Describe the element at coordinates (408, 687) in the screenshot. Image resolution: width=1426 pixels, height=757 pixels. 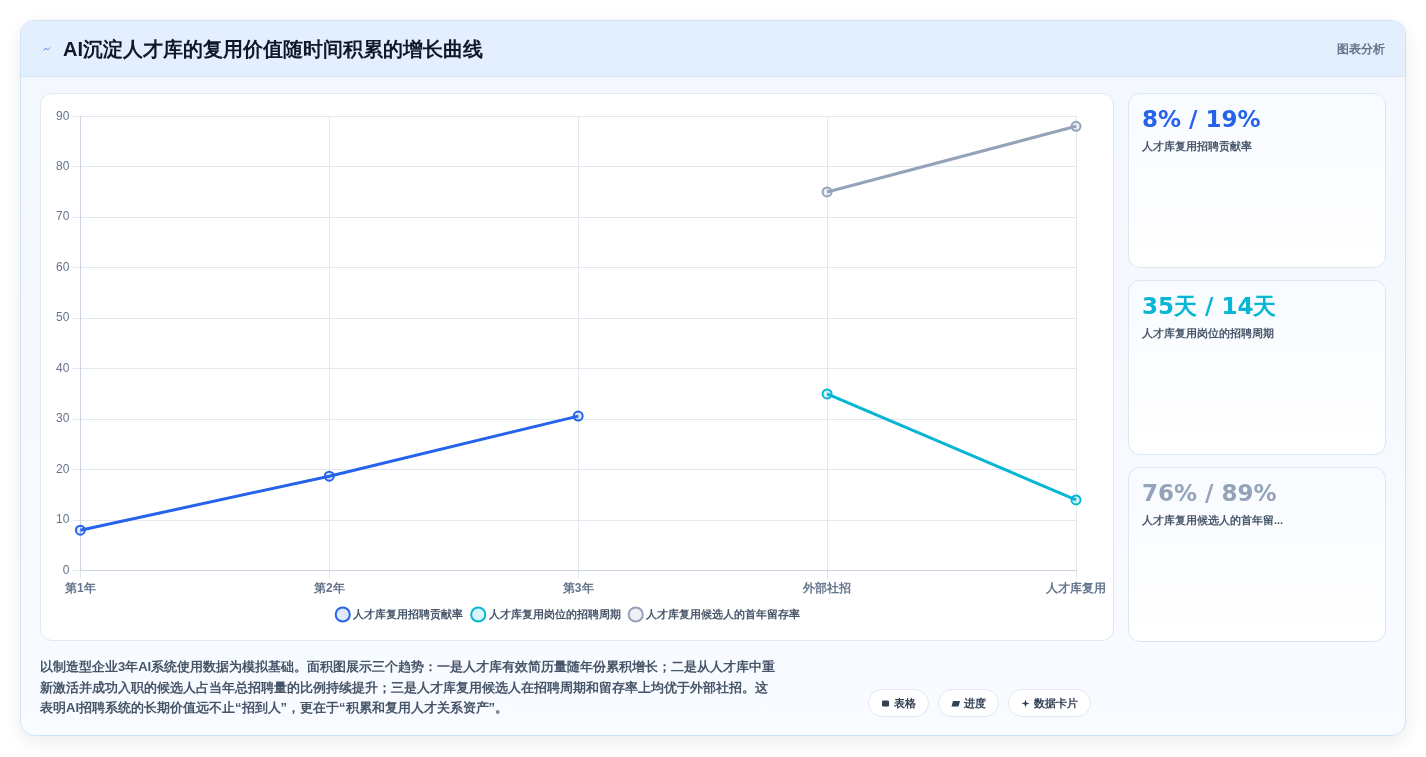
I see `text: 以制造型企业3年AI系统使用数据为模拟基础。面积图展示三个趋势：一是人才库有效简历量随年份累积增长；二是从人才库中重新激活并成功入职的候选人占当年总招聘量的比例持续提升；三是人才库复用候选人在招聘周期和留存率上均优于外部社招。这表明AI招聘系统的长期价值远不止“招到人”，更在于“积累和复用人才关系资产”。` at that location.